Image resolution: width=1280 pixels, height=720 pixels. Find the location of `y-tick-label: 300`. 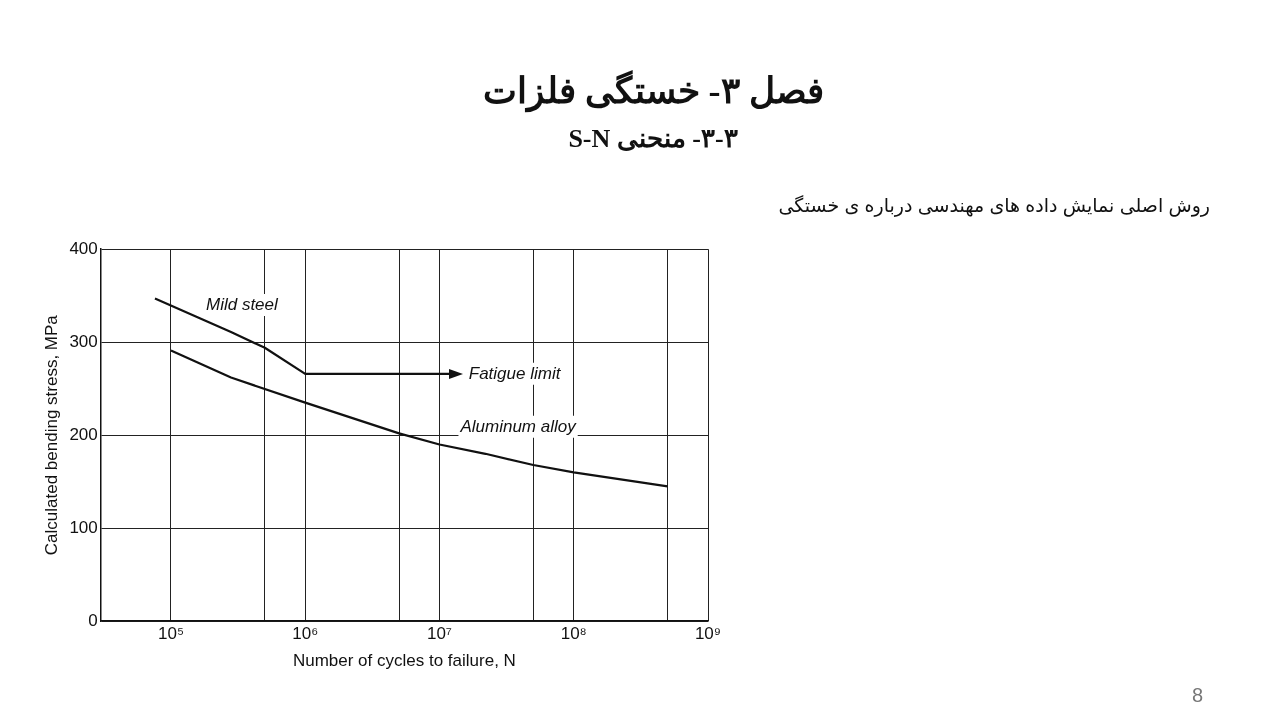

y-tick-label: 300 is located at coordinates (83, 341).